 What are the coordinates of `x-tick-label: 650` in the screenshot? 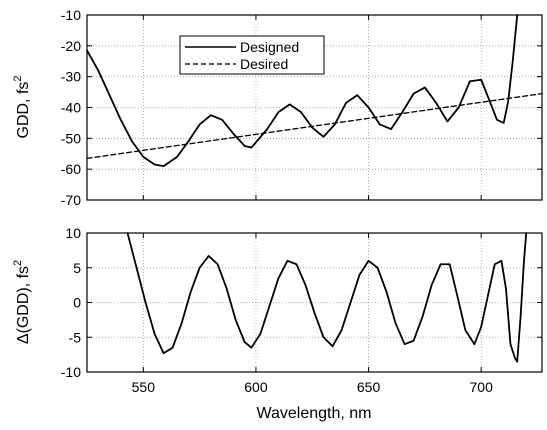 It's located at (369, 387).